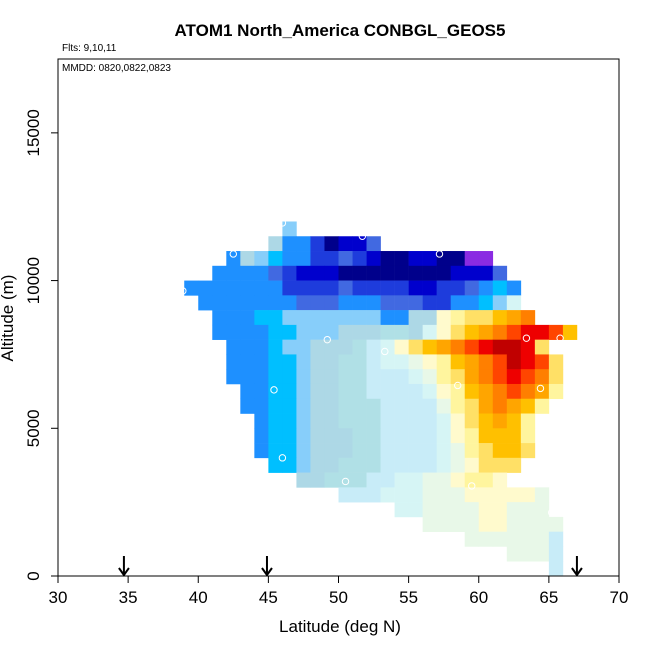 The image size is (650, 650). I want to click on y-tick-label: 10000, so click(33, 280).